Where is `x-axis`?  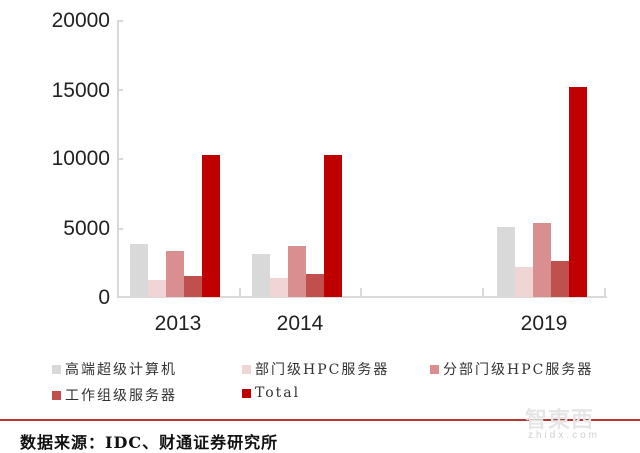 x-axis is located at coordinates (362, 297).